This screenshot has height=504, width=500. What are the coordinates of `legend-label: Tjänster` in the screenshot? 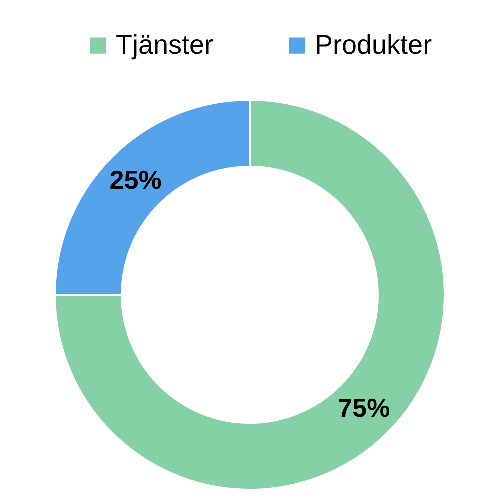 It's located at (165, 45).